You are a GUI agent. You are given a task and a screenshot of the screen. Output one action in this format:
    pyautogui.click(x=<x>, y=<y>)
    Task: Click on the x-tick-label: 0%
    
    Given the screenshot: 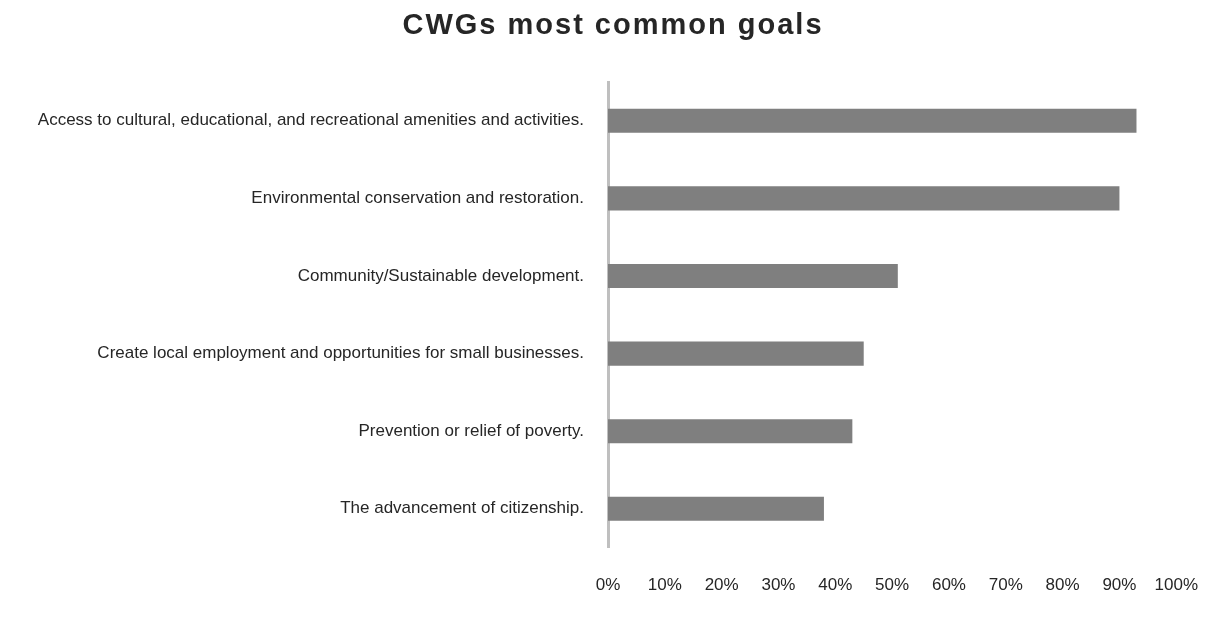 What is the action you would take?
    pyautogui.click(x=608, y=585)
    